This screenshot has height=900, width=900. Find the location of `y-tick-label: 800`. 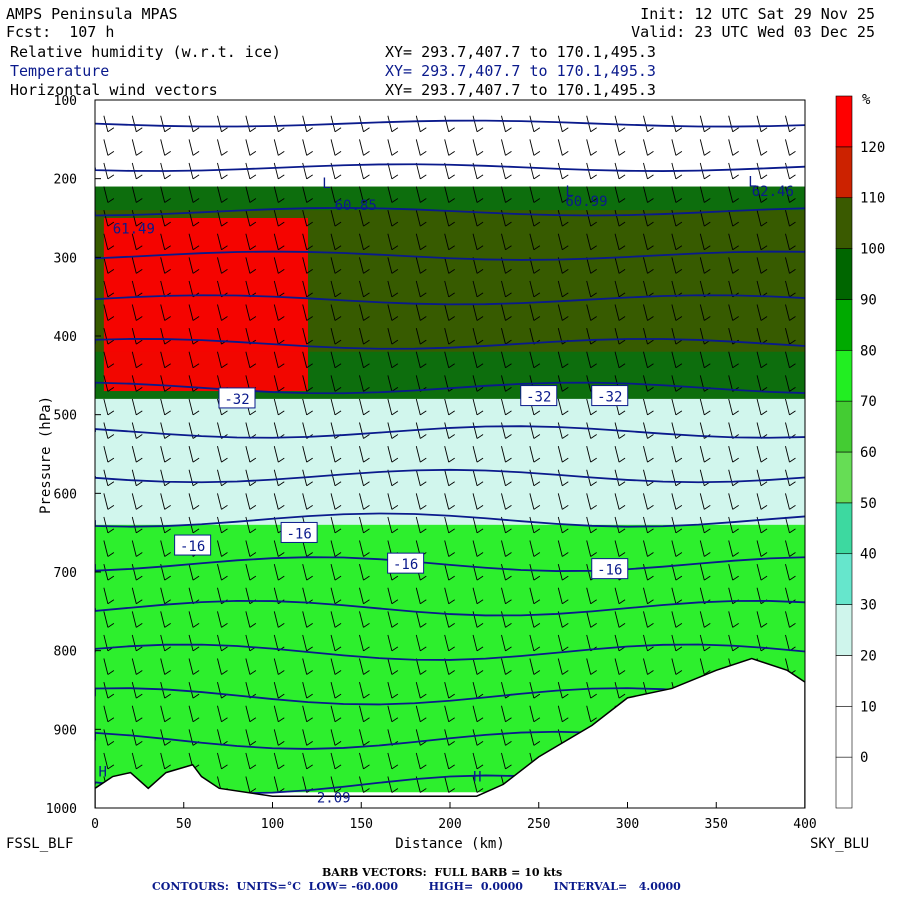

y-tick-label: 800 is located at coordinates (65, 652).